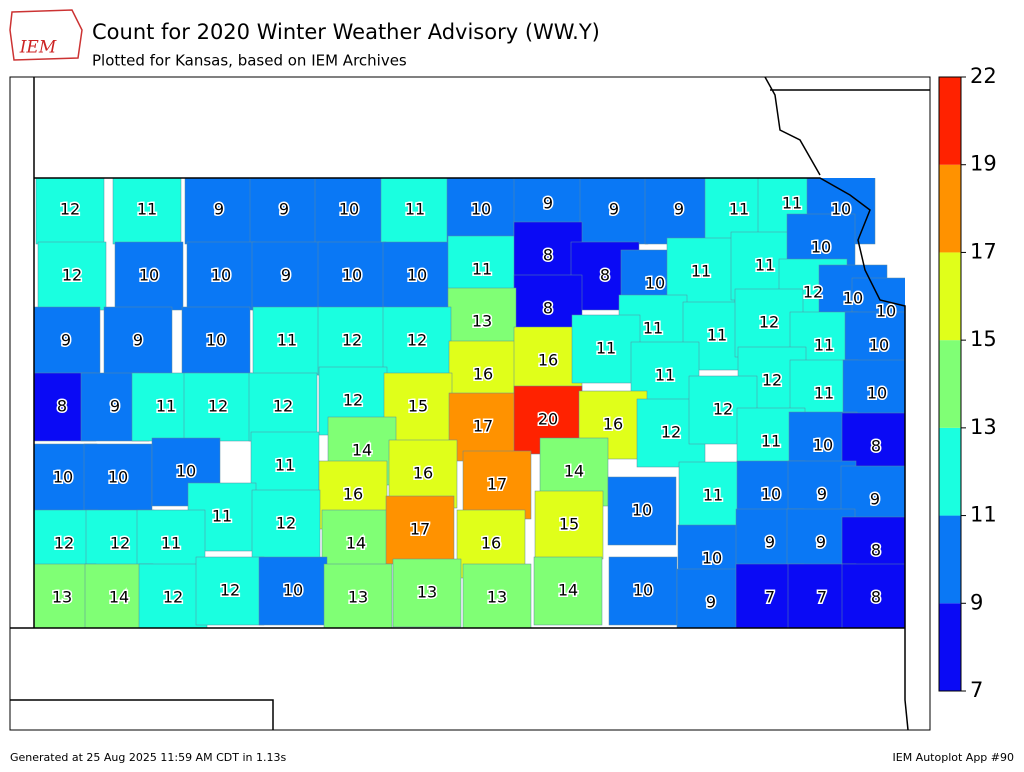 This screenshot has height=772, width=1024. Describe the element at coordinates (548, 419) in the screenshot. I see `county-value: 20` at that location.